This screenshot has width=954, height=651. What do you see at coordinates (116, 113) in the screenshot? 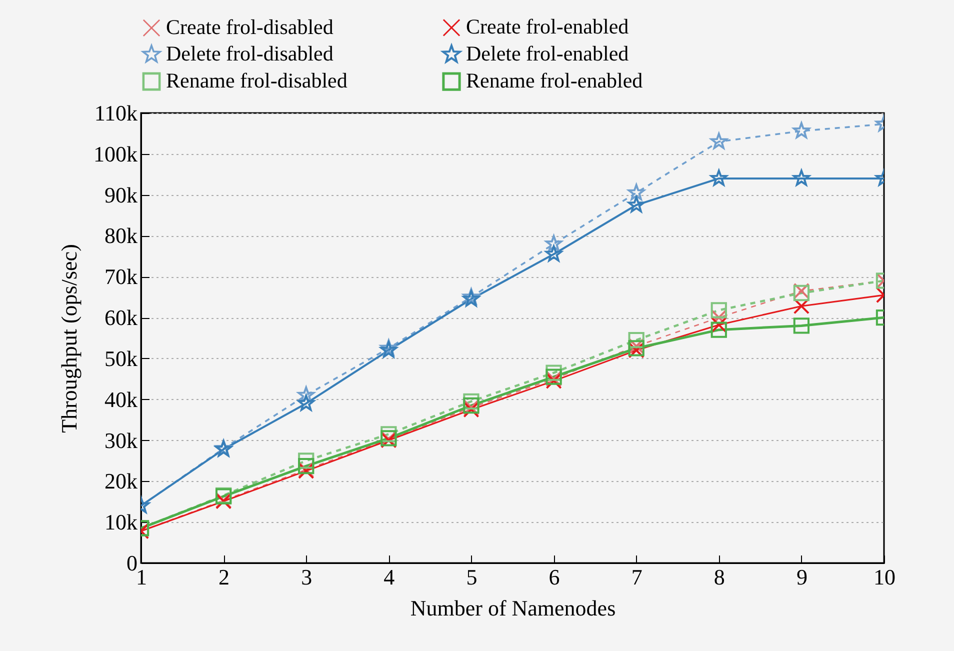
I see `y-tick-label: 110k` at bounding box center [116, 113].